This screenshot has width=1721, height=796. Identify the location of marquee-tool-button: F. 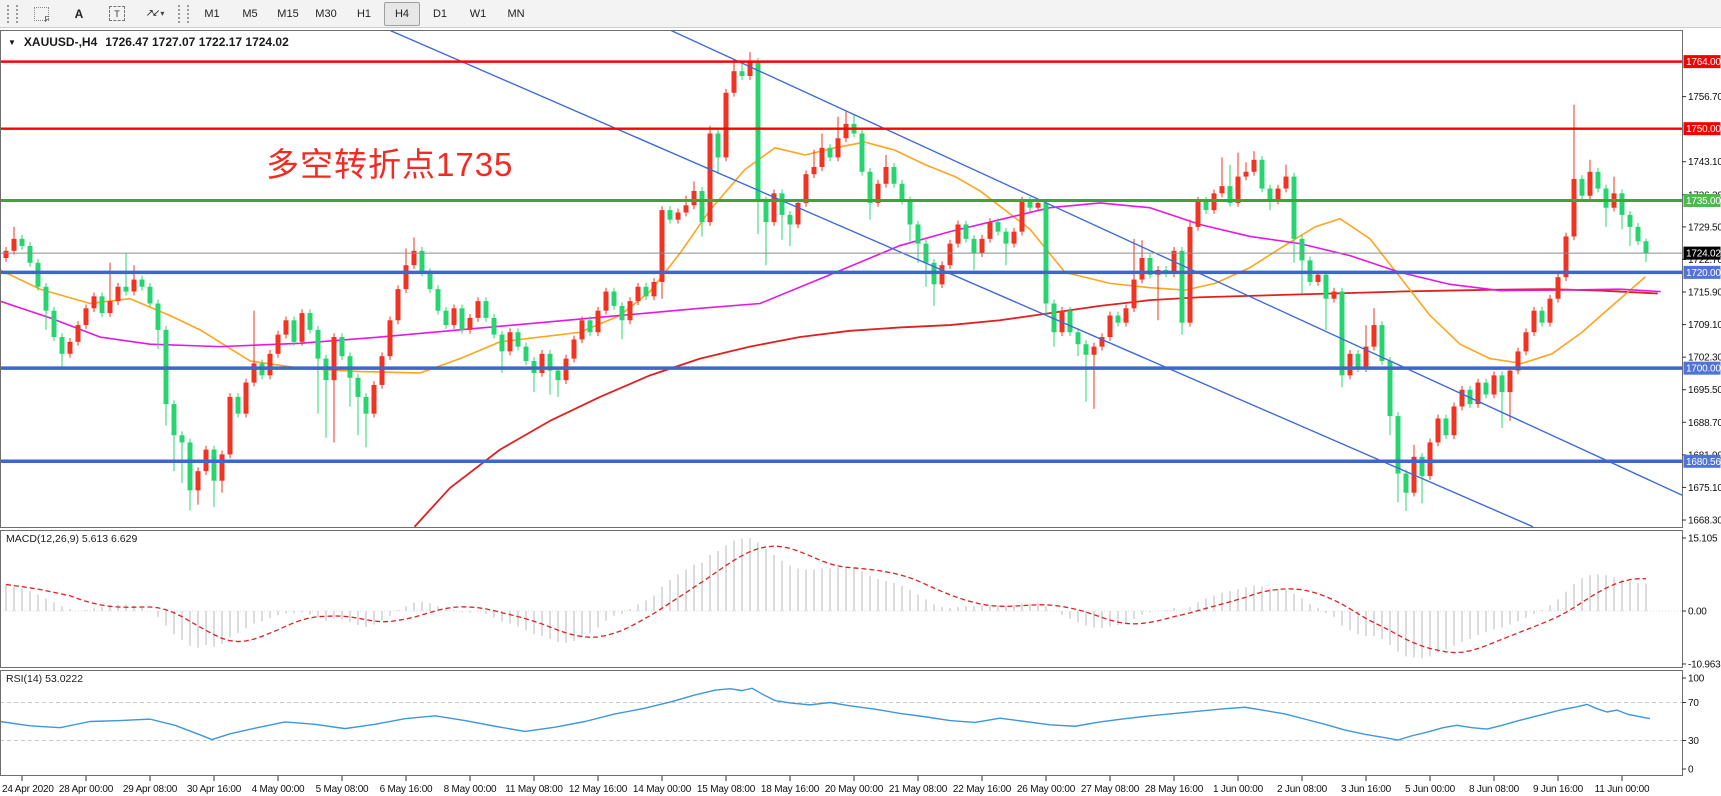
(41, 14).